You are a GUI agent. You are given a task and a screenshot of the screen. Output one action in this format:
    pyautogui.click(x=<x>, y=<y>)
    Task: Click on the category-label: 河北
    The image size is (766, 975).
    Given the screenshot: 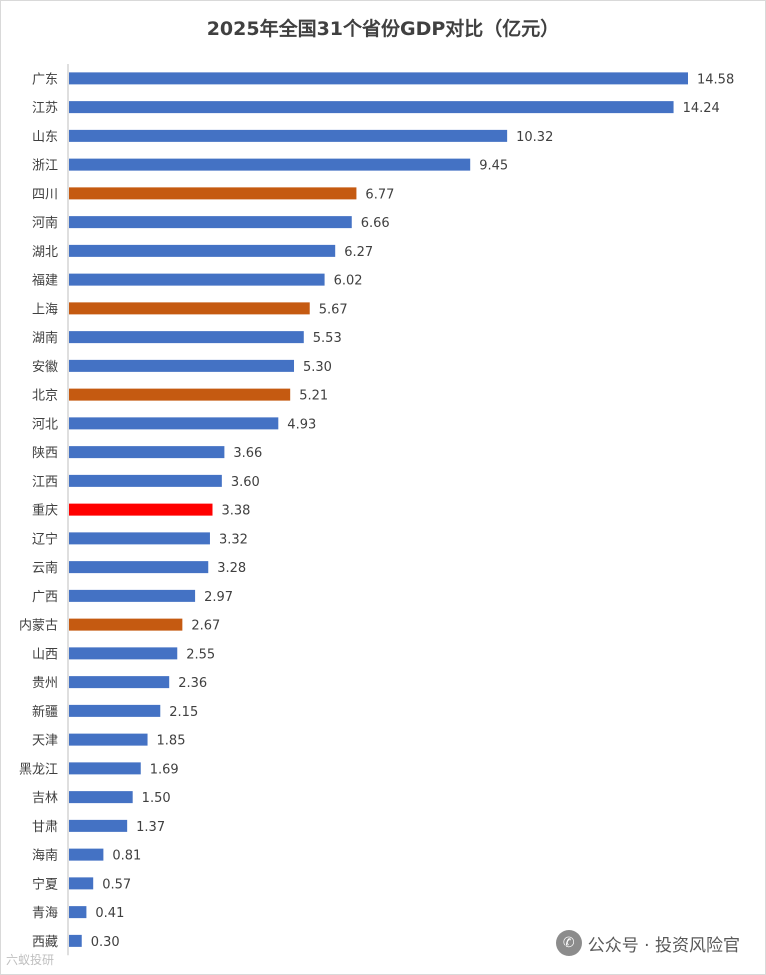 What is the action you would take?
    pyautogui.click(x=45, y=424)
    